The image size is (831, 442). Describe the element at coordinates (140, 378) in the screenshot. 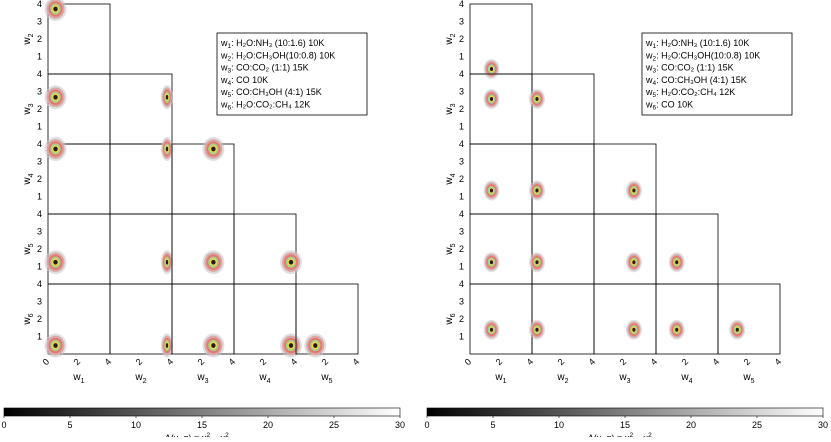

I see `x-axis-label: w2` at that location.